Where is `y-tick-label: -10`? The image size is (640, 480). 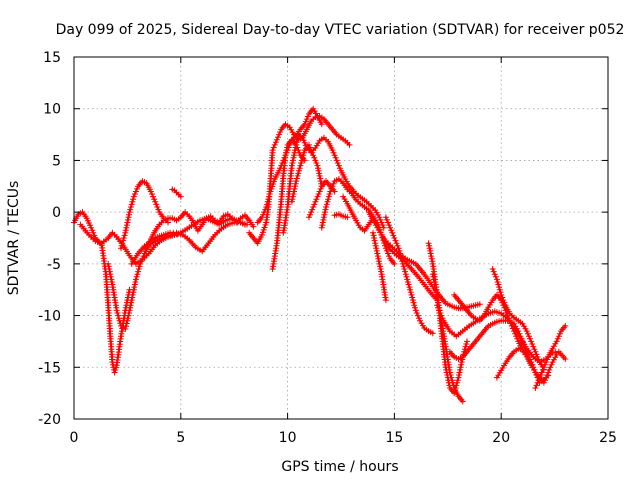 y-tick-label: -10 is located at coordinates (49, 317).